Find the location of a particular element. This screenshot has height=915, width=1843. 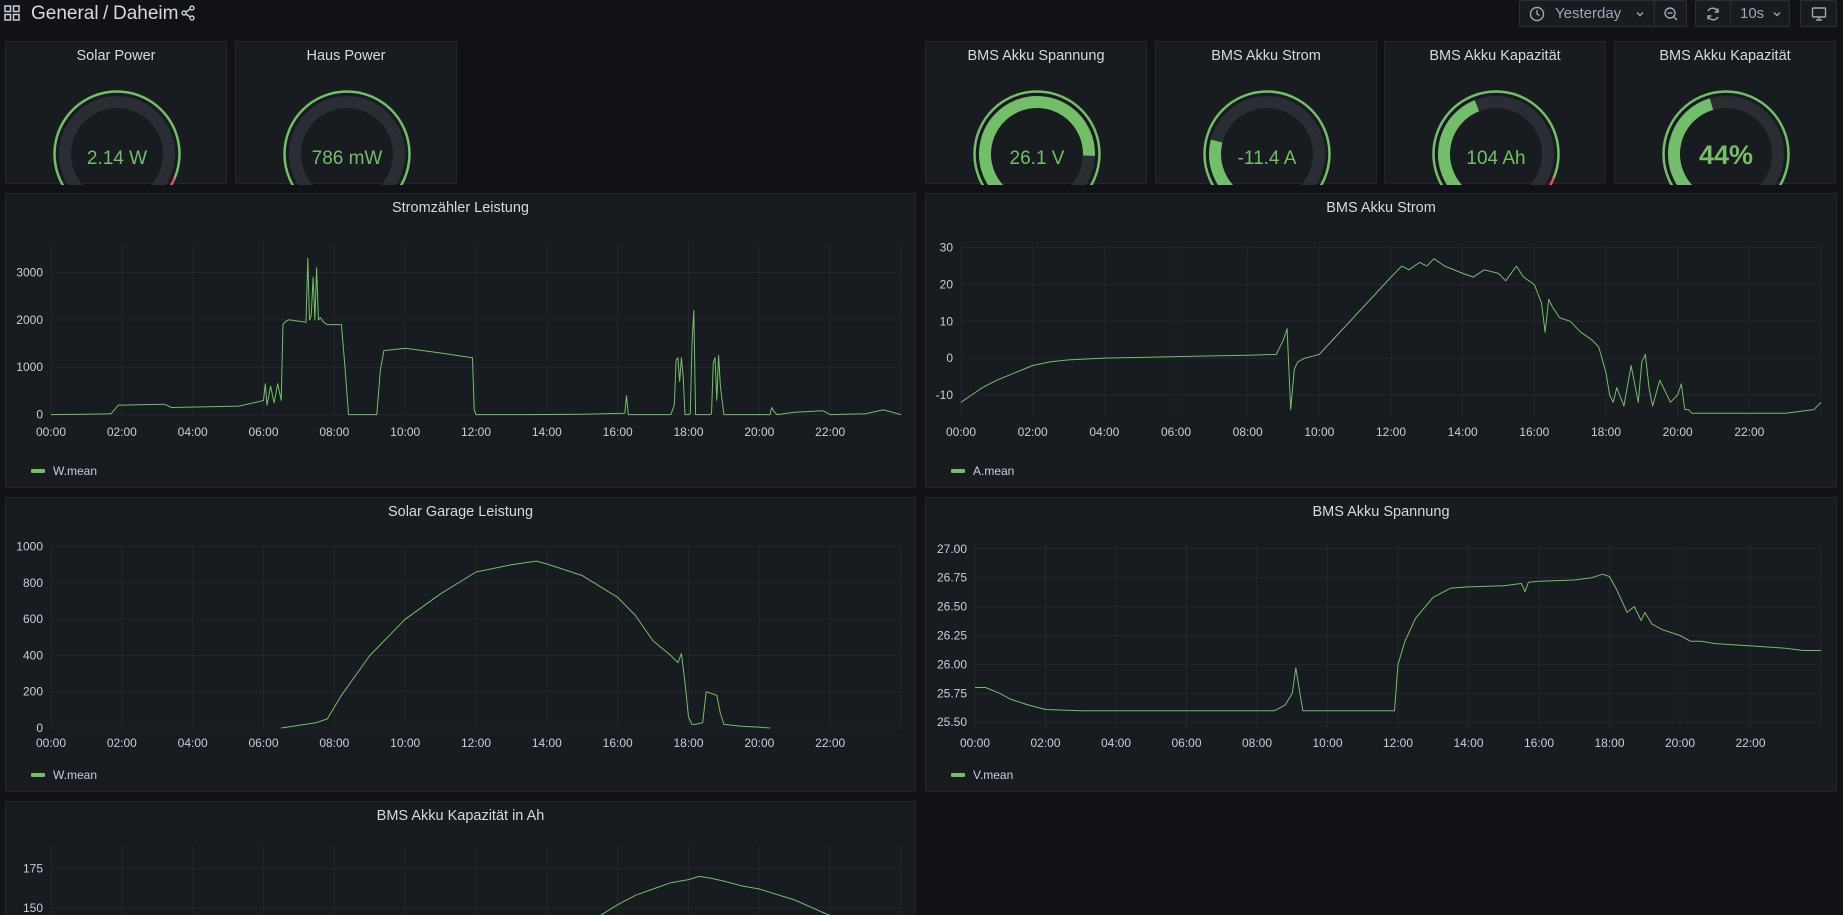

x-tick-label: 22:00 is located at coordinates (1749, 432).